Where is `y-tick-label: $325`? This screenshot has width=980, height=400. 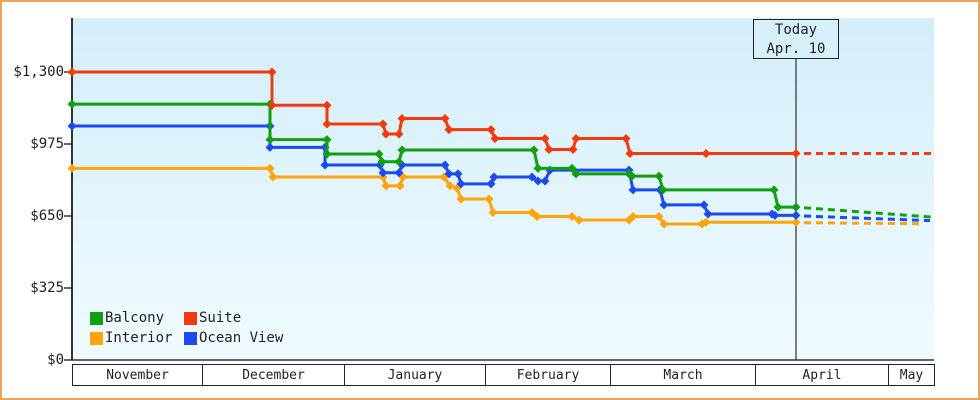
y-tick-label: $325 is located at coordinates (47, 288).